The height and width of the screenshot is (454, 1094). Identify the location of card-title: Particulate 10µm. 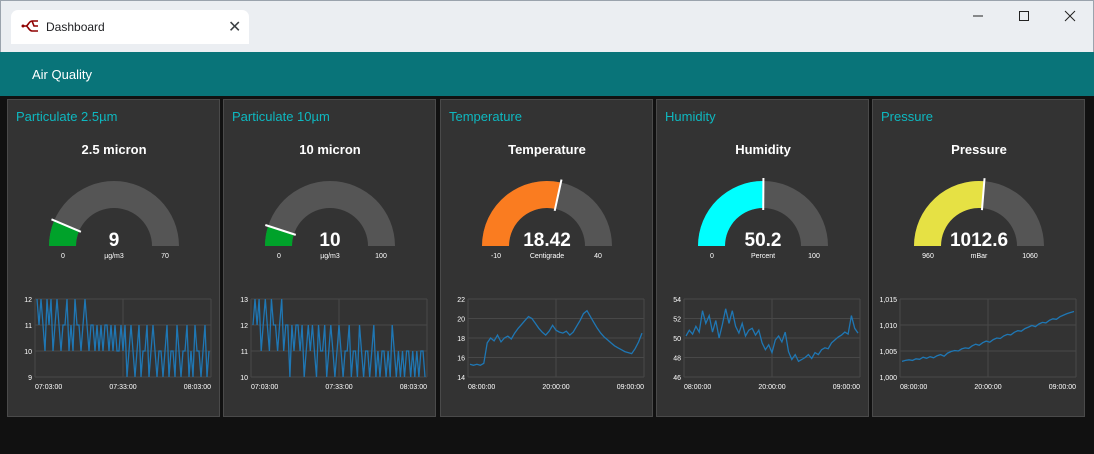
(281, 116).